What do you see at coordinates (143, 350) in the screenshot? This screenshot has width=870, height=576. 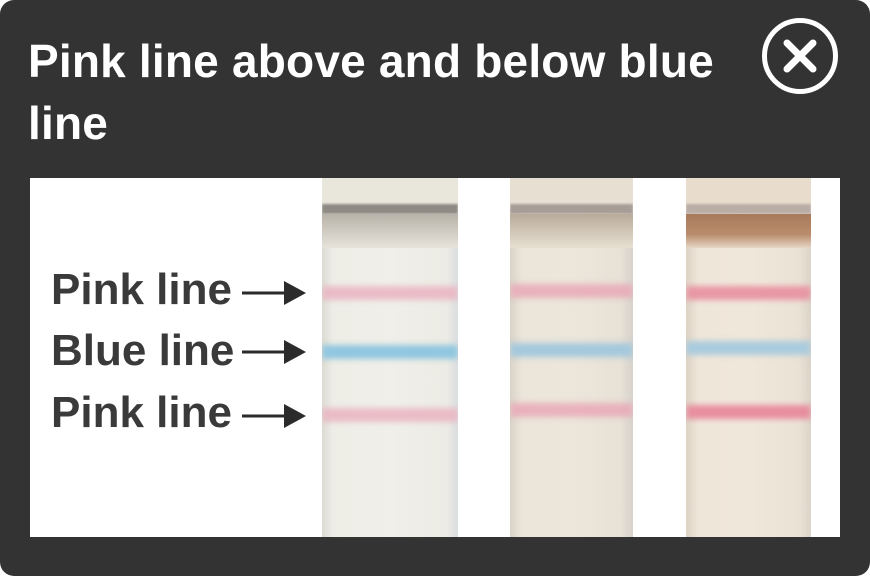 I see `blue-line-label: Blue line` at bounding box center [143, 350].